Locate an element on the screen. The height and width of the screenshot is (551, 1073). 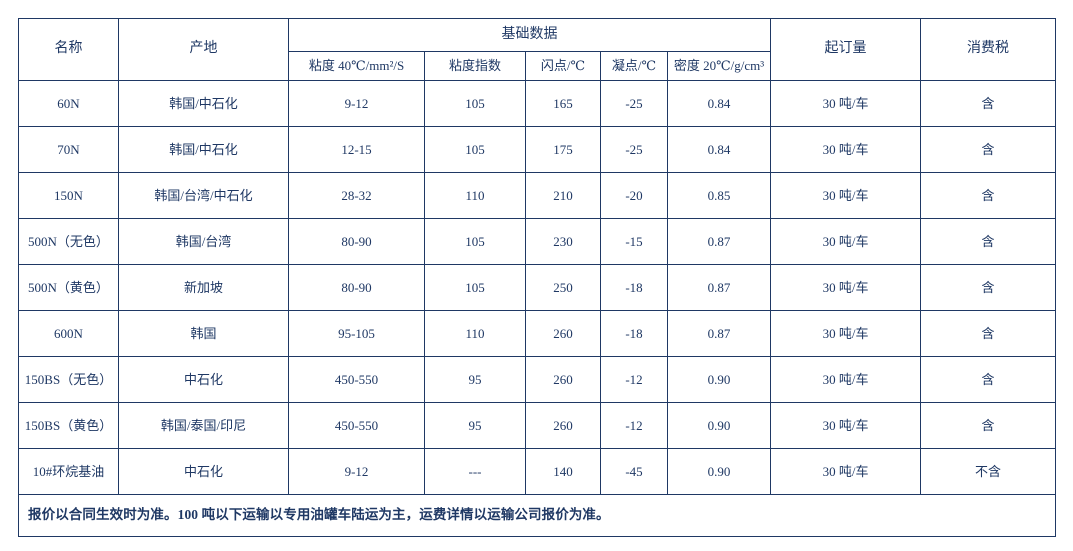
cell-oil-name: 500N（黄色） is located at coordinates (68, 287).